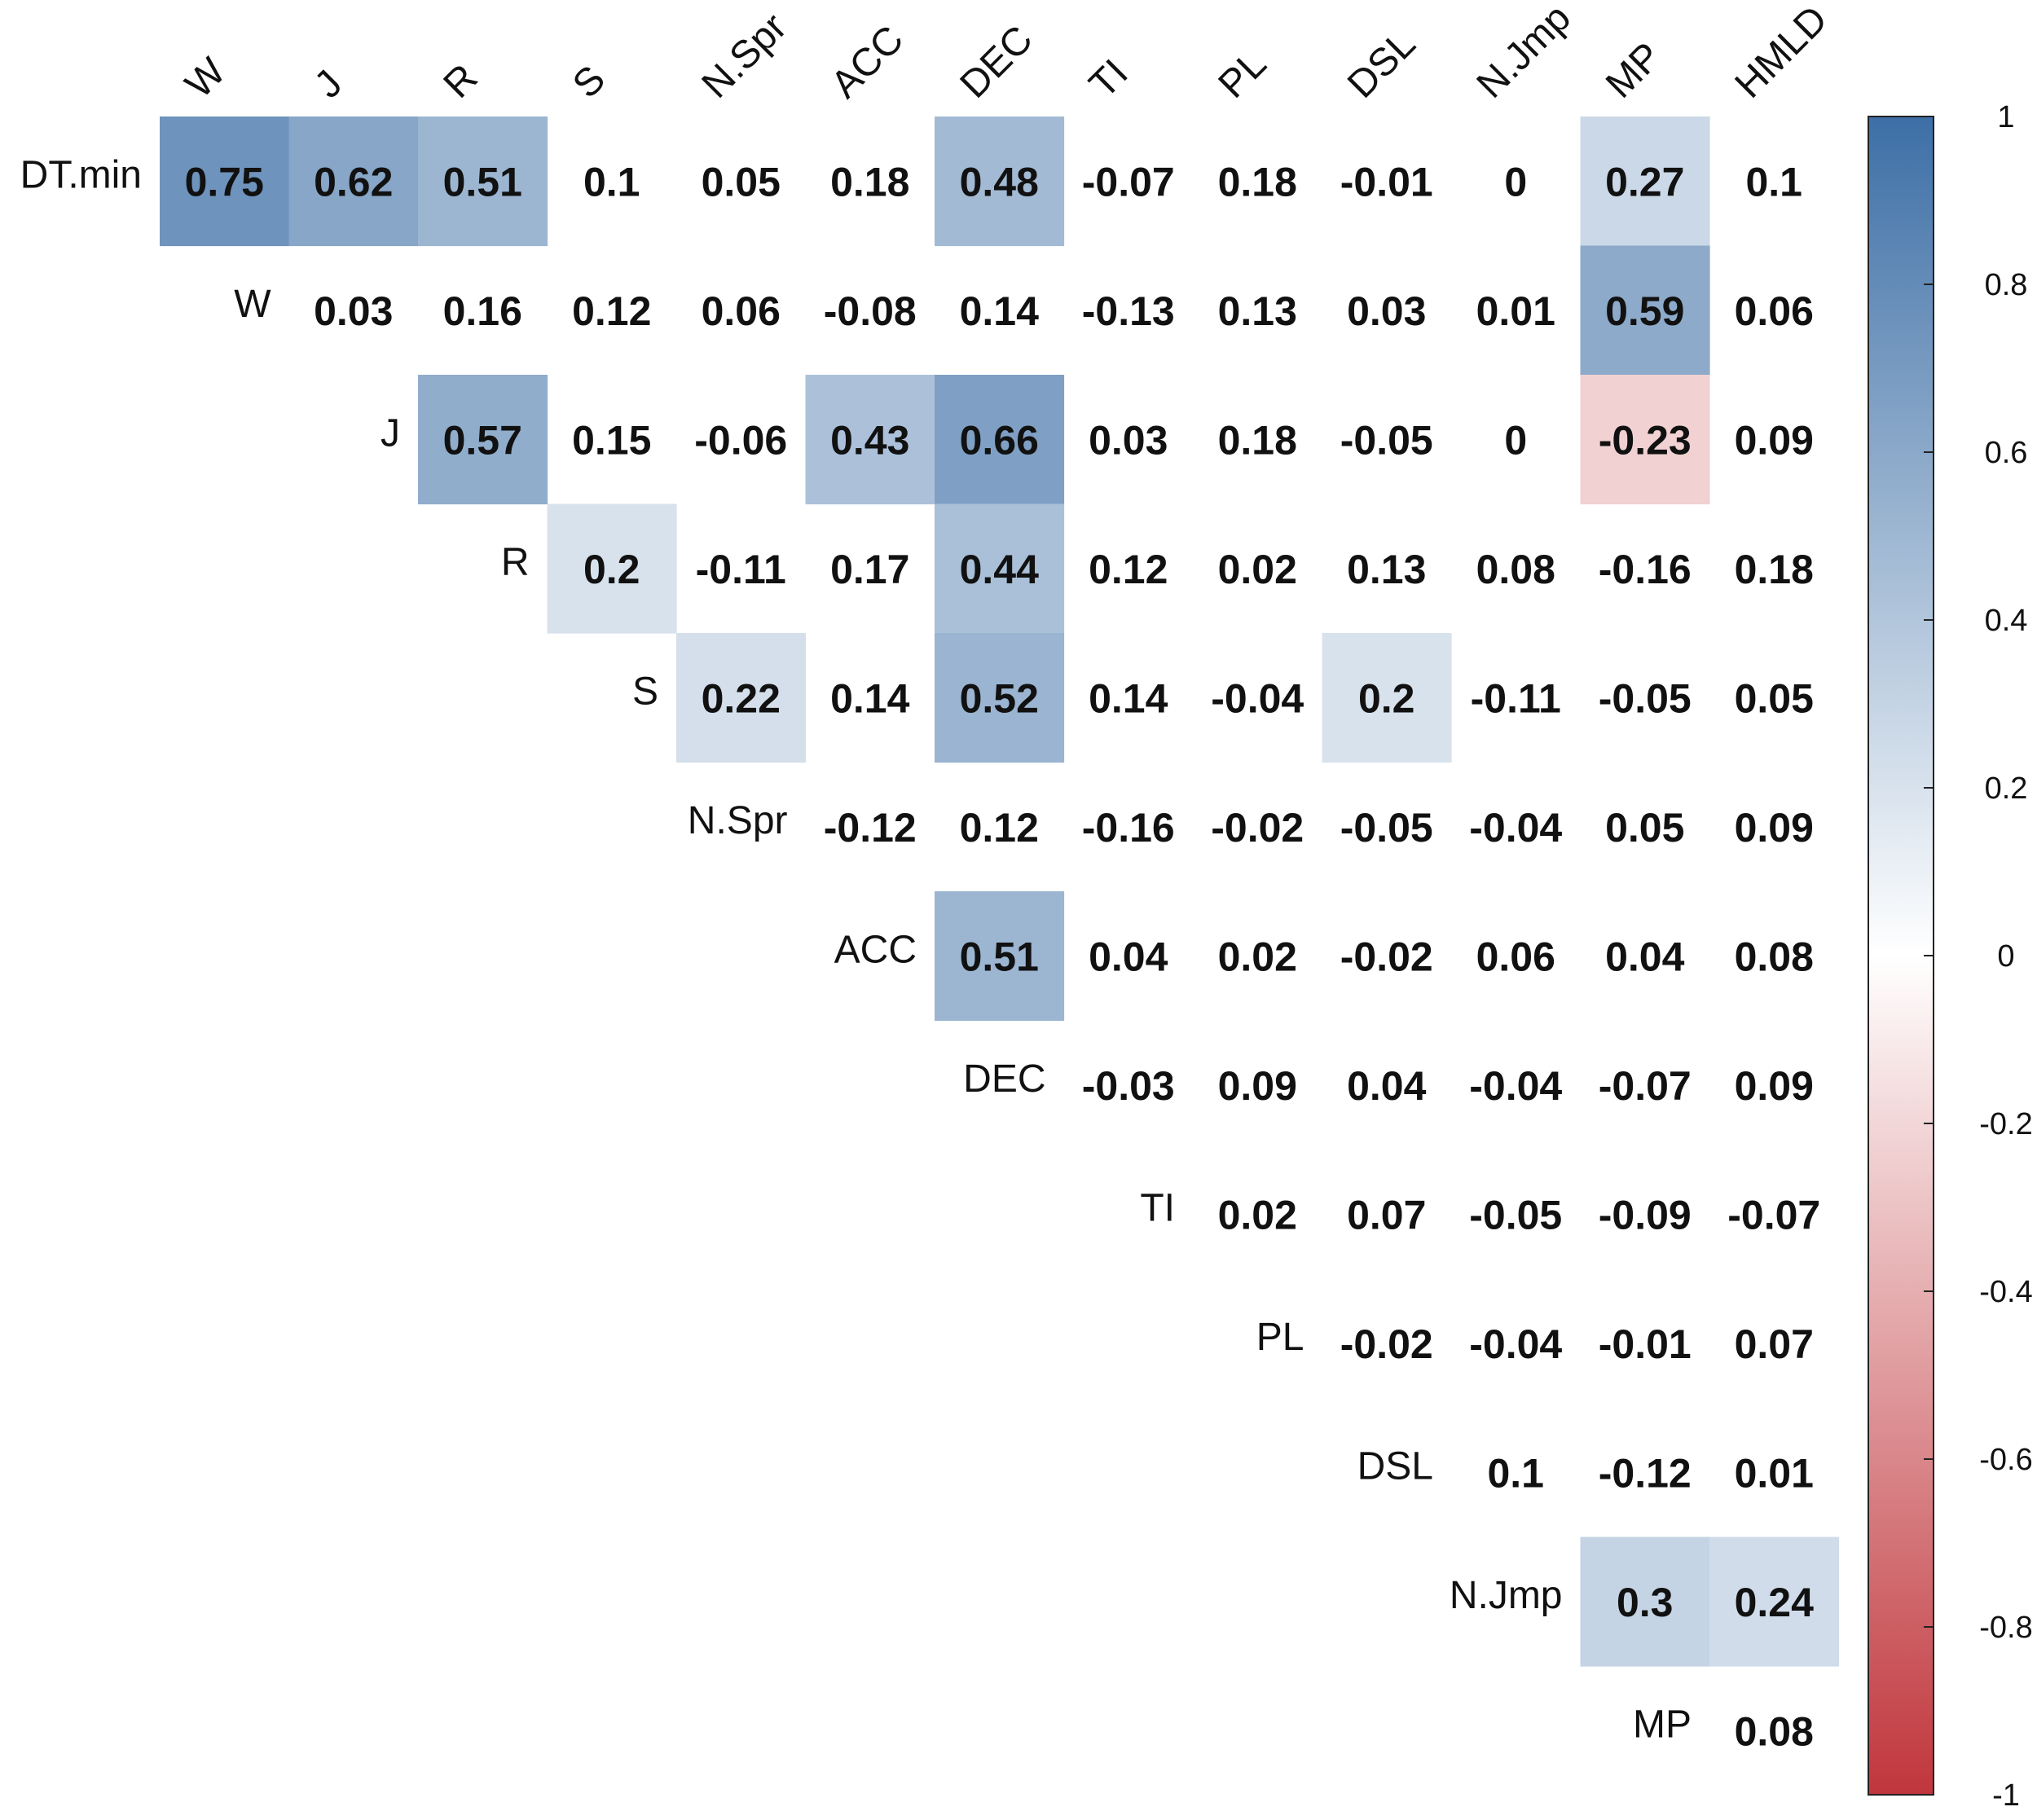 This screenshot has height=1820, width=2037. Describe the element at coordinates (2006, 1796) in the screenshot. I see `colorbar-tick-label: -1` at that location.